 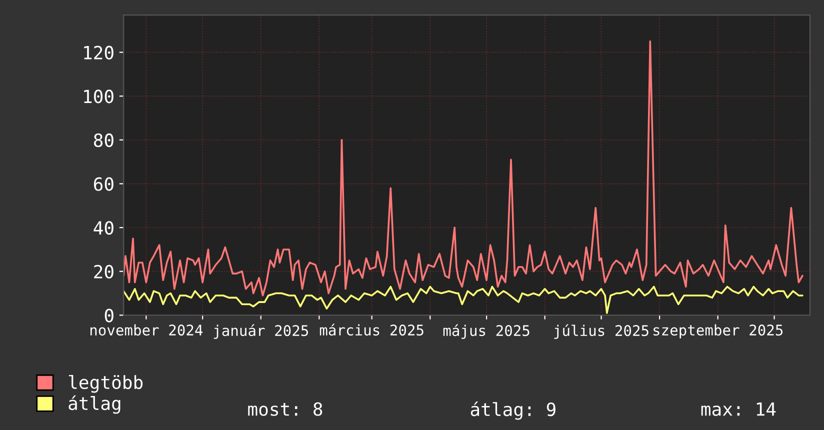 I want to click on text: max: 14, so click(x=738, y=409).